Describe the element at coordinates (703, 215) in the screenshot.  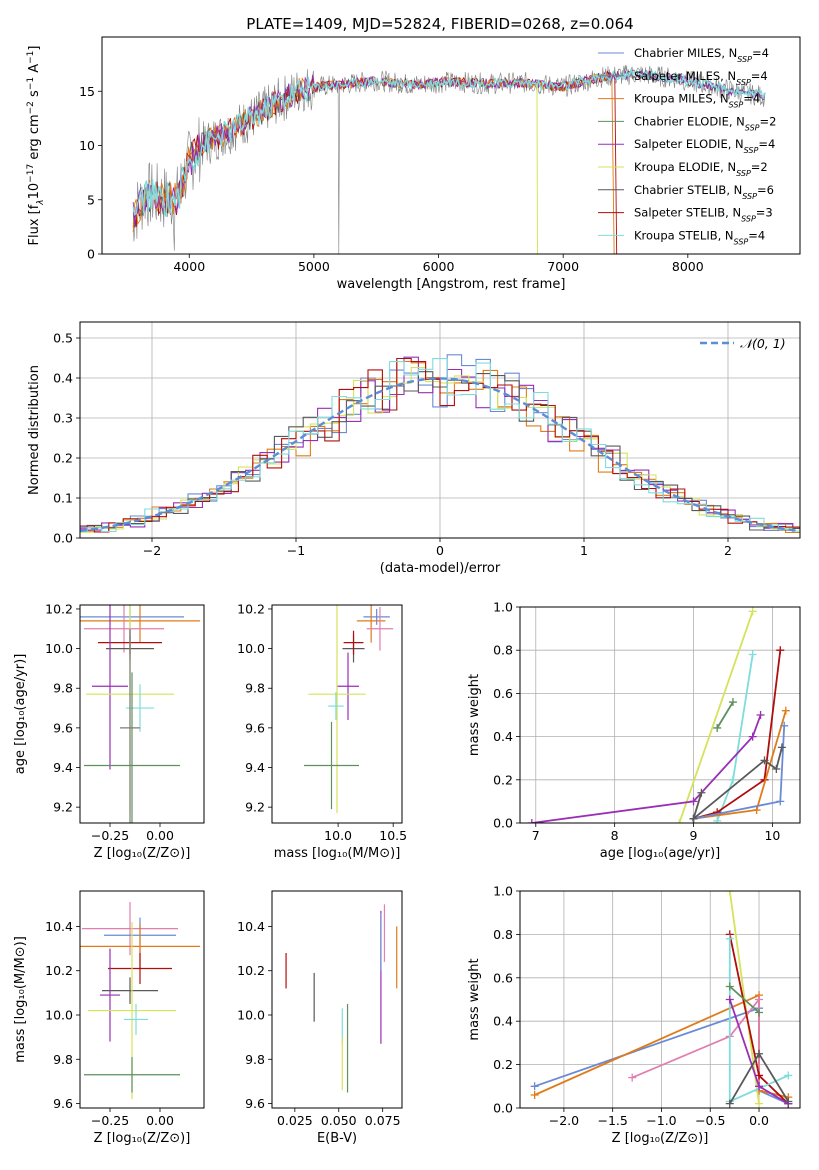
I see `legend-label-salp_stelib: Salpeter STELIB, NSSP=3` at that location.